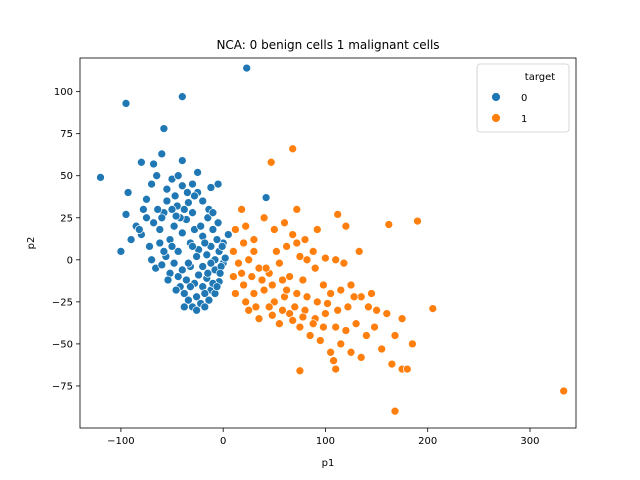  I want to click on y-axis-ticks: −75 −50 −25 0 25 50 75 100, so click(66, 239).